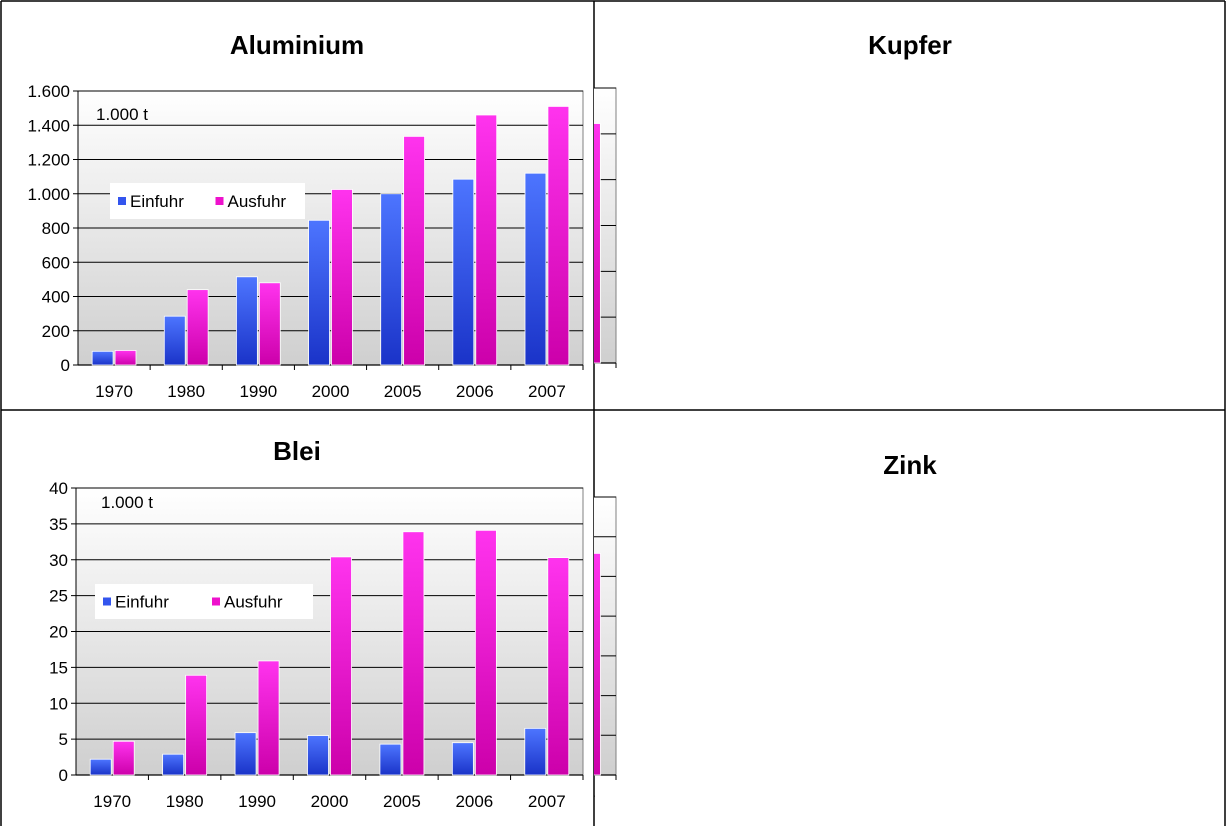 The image size is (1226, 826). What do you see at coordinates (58, 703) in the screenshot?
I see `y-tick-label: 10` at bounding box center [58, 703].